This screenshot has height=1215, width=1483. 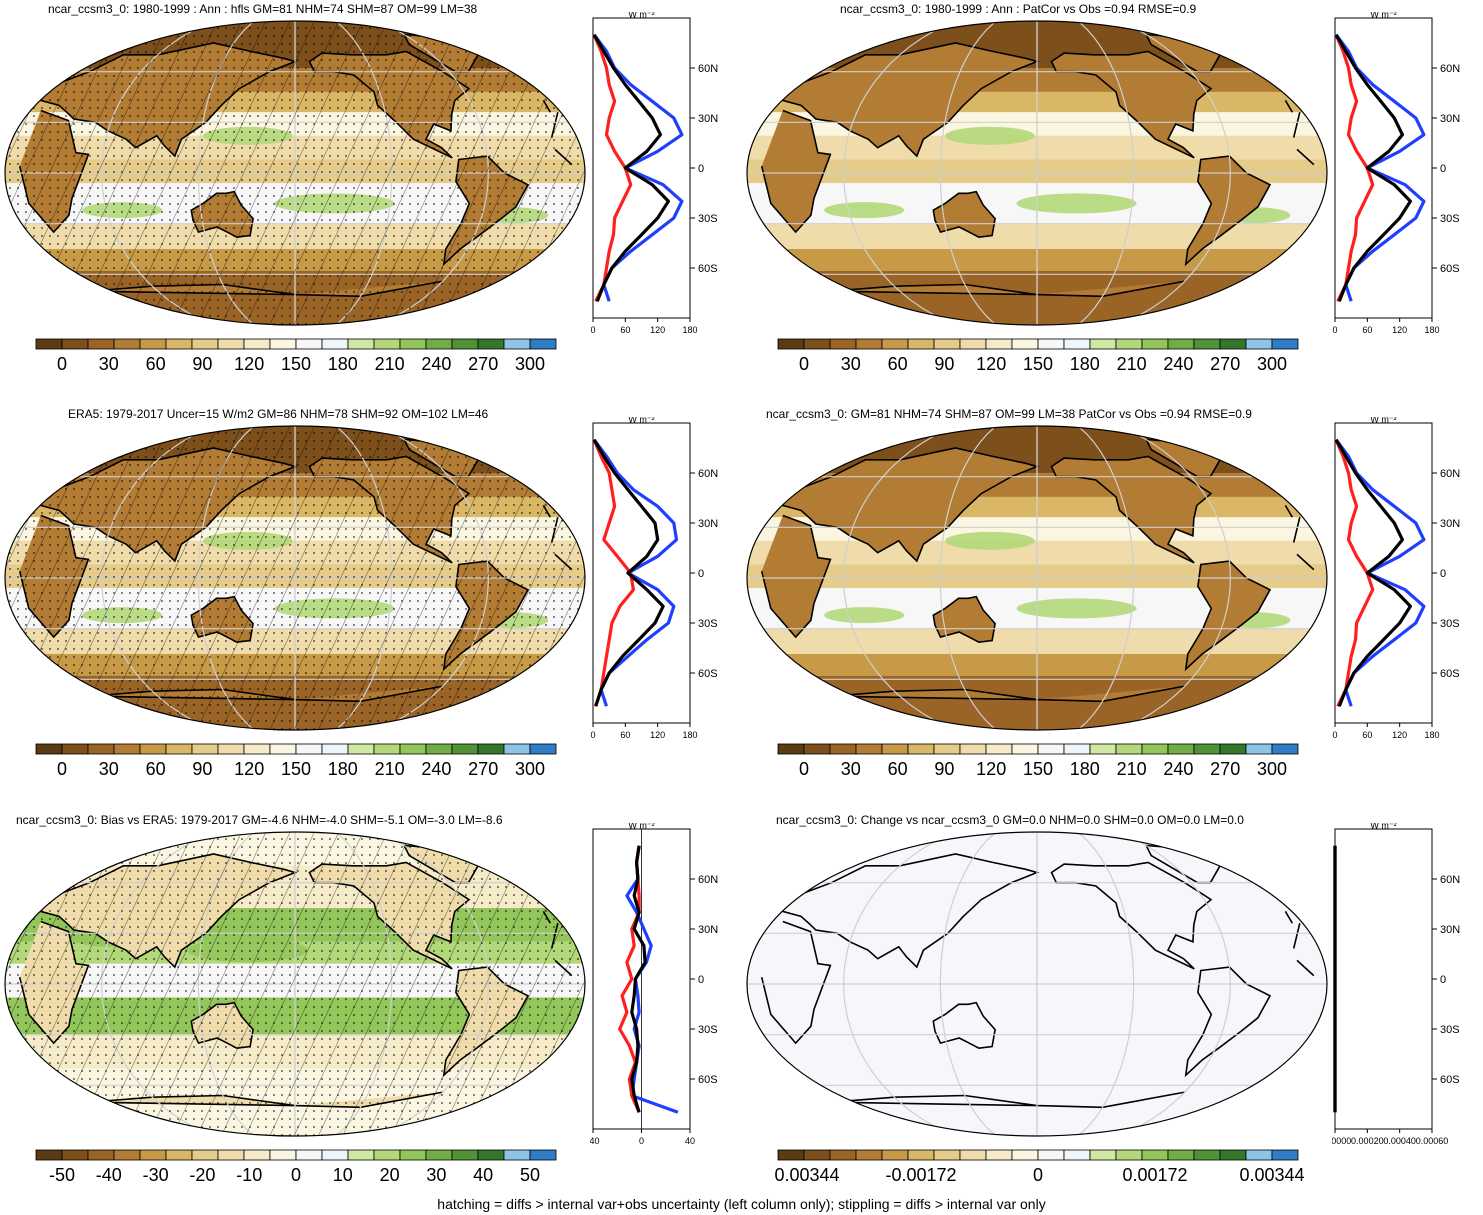 I want to click on colorbar-tick-label: -40, so click(x=109, y=1175).